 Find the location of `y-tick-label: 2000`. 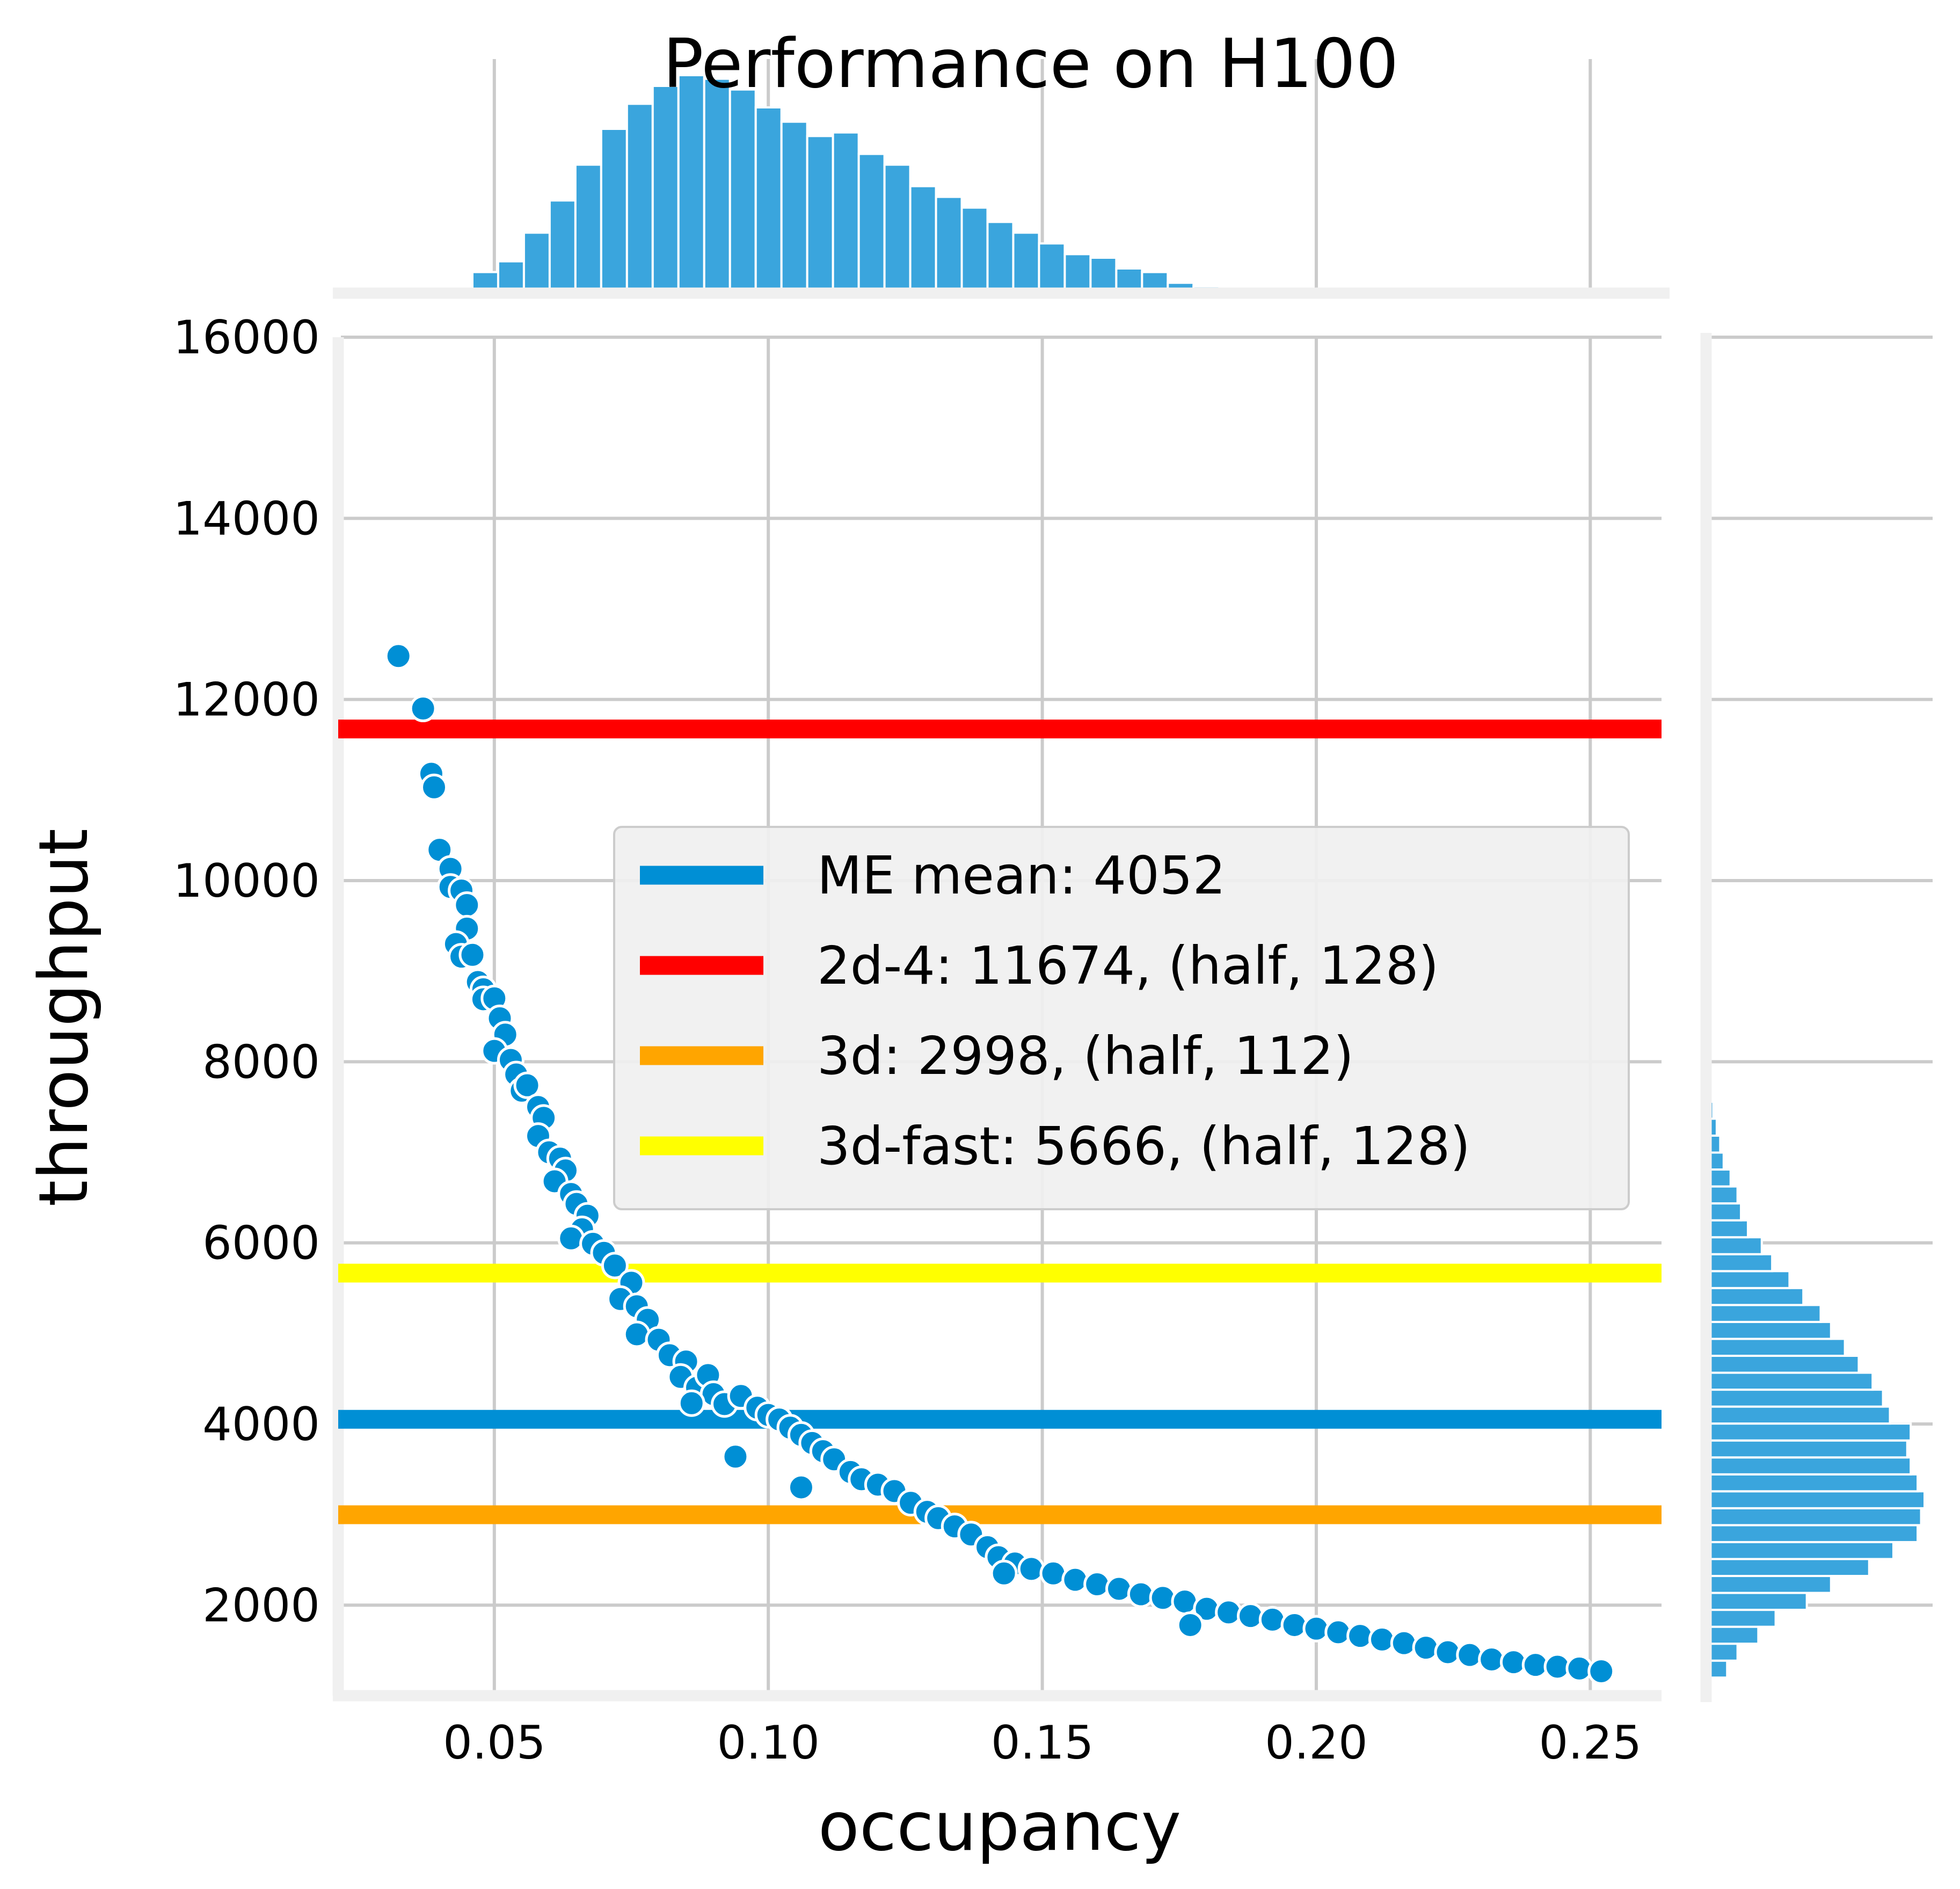

y-tick-label: 2000 is located at coordinates (261, 1605).